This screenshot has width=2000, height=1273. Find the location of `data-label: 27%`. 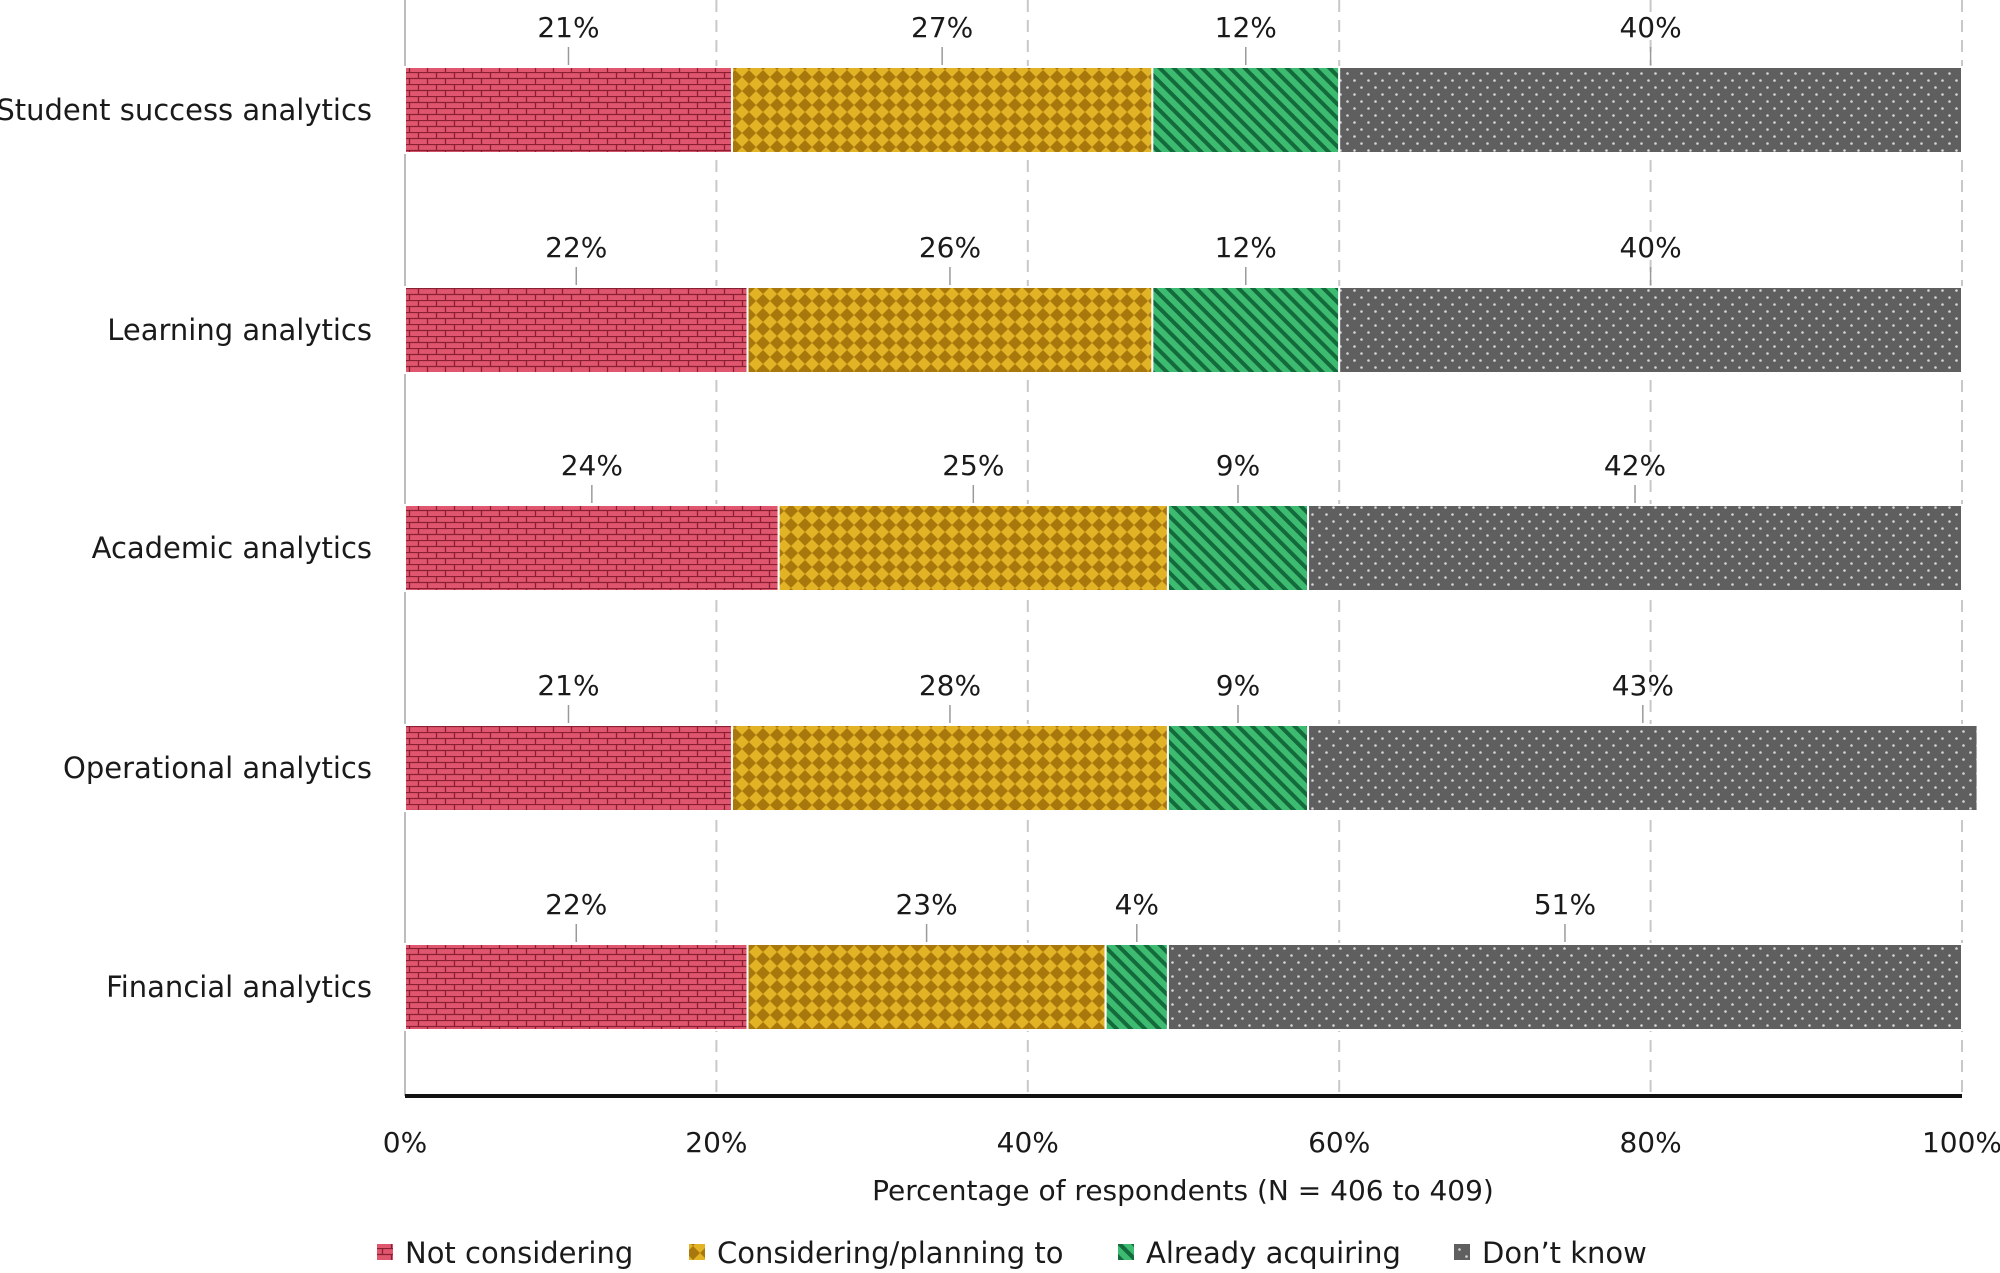

data-label: 27% is located at coordinates (942, 27).